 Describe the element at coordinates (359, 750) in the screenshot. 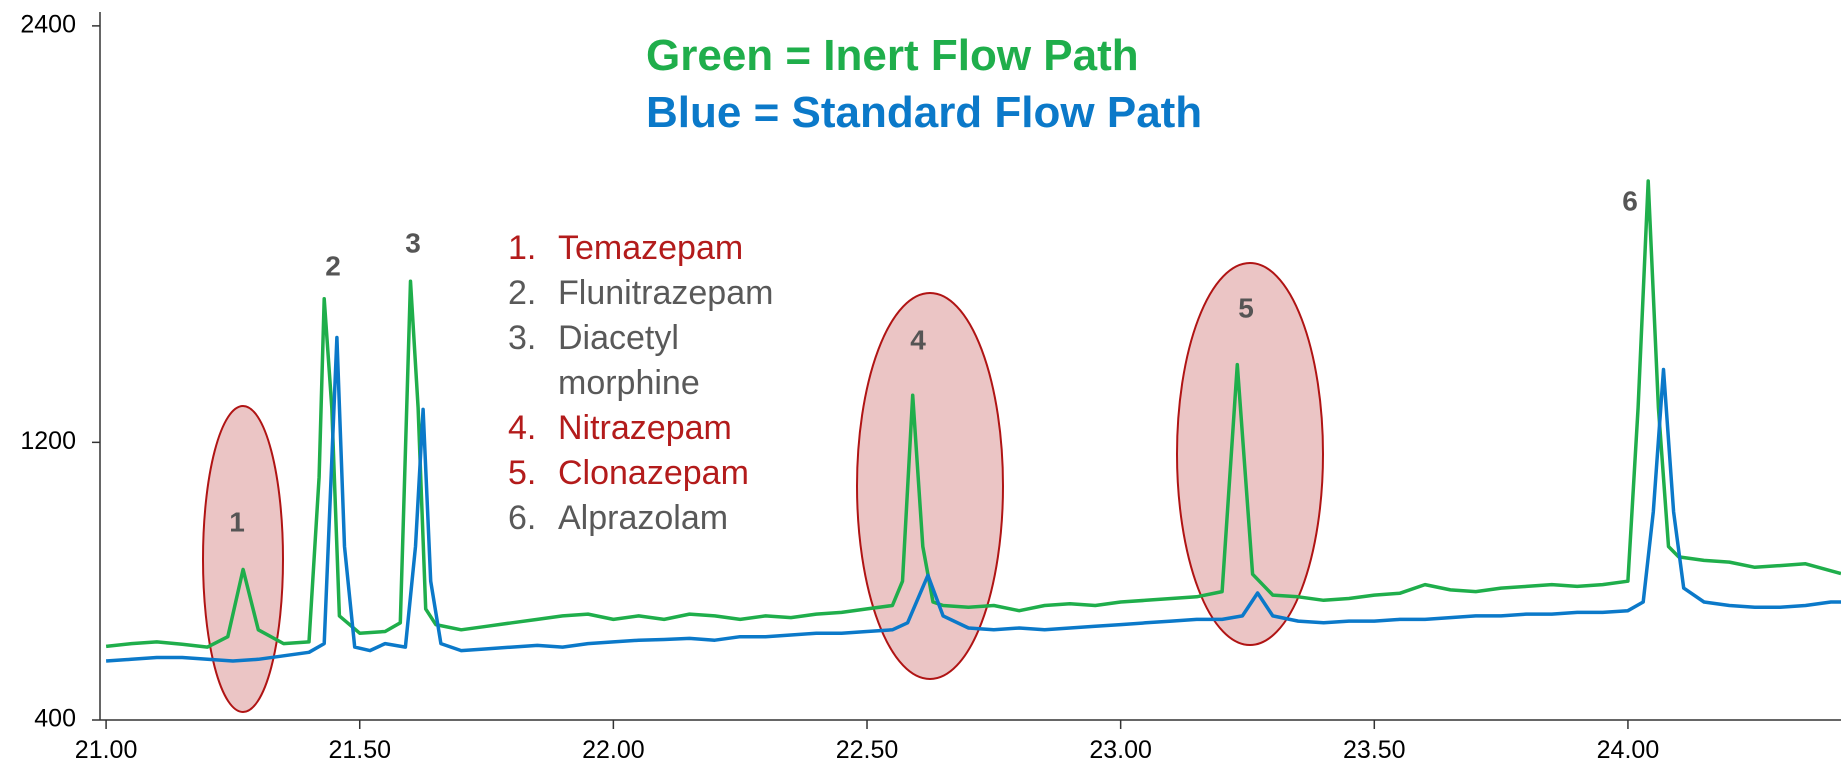

I see `x-tick-label: 21.50` at that location.